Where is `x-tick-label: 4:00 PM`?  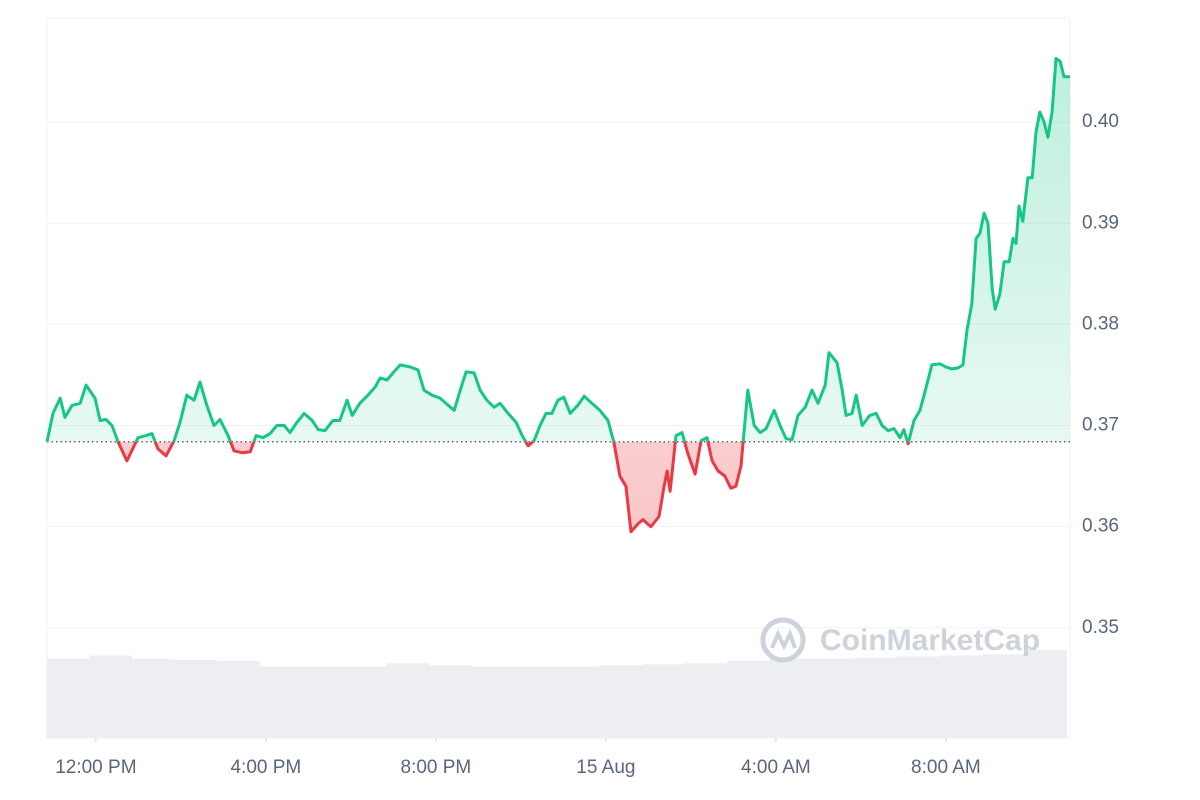
x-tick-label: 4:00 PM is located at coordinates (265, 767).